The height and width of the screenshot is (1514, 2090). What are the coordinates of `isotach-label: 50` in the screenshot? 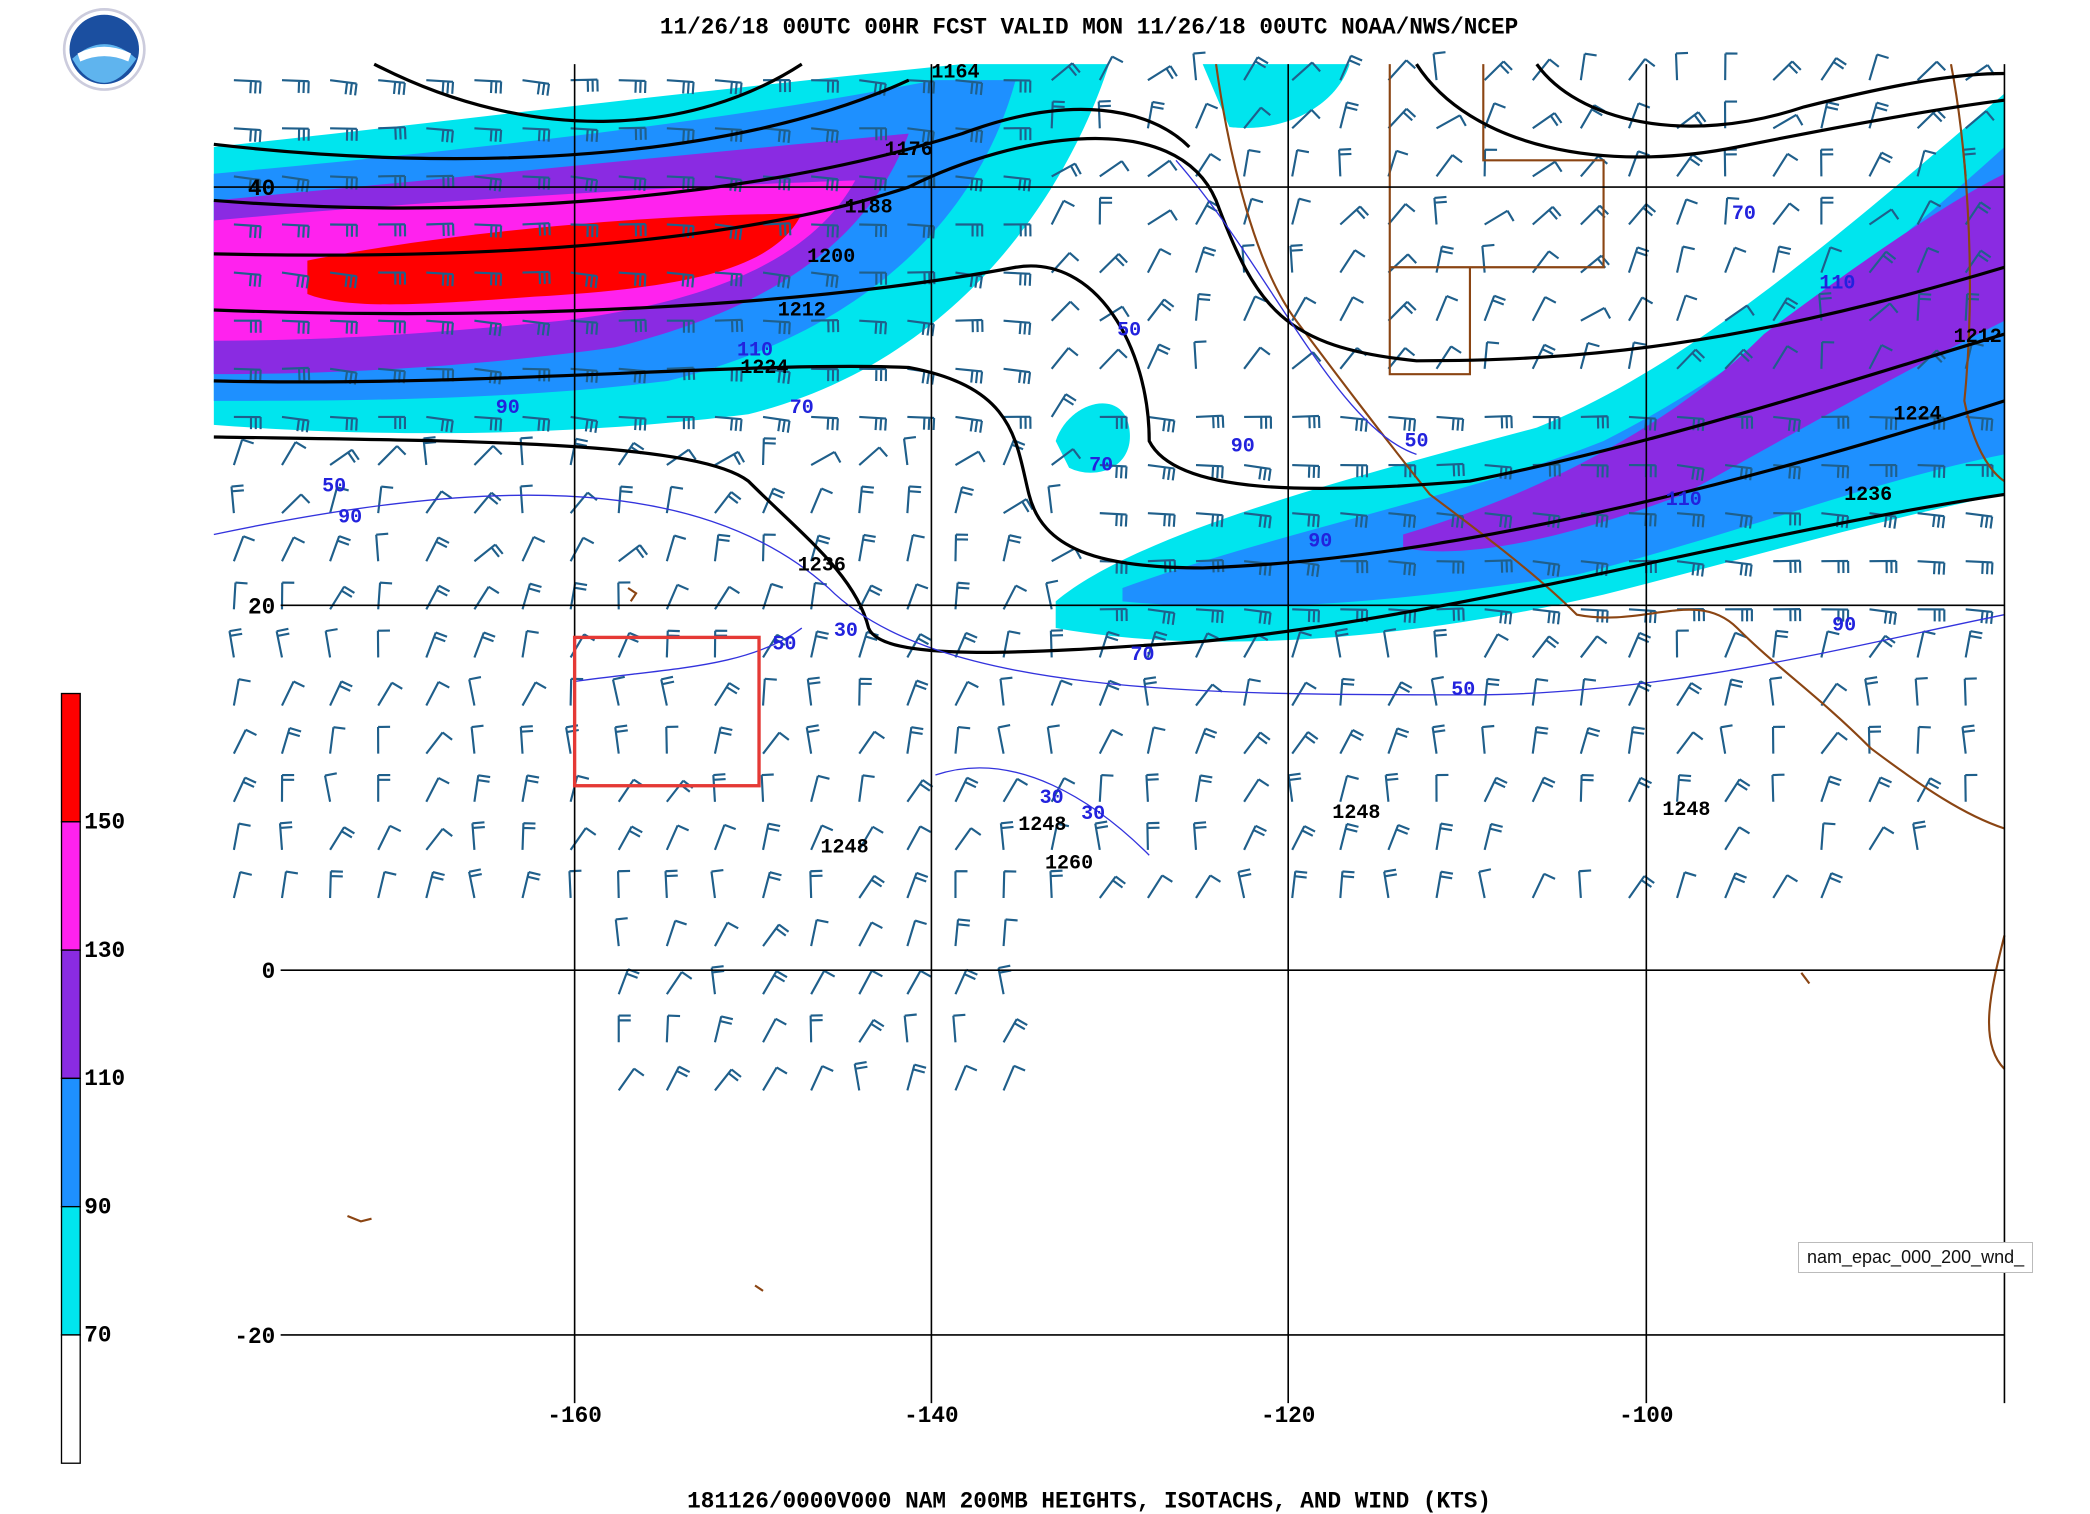 It's located at (1463, 690).